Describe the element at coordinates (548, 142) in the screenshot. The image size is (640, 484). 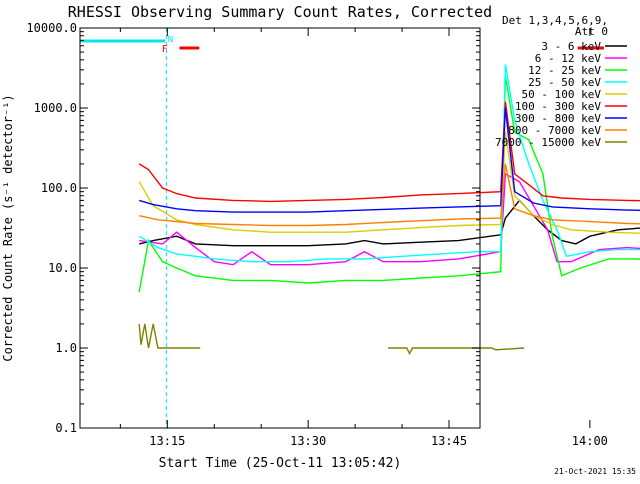
I see `legend-label: 7000 - 15000 keV` at that location.